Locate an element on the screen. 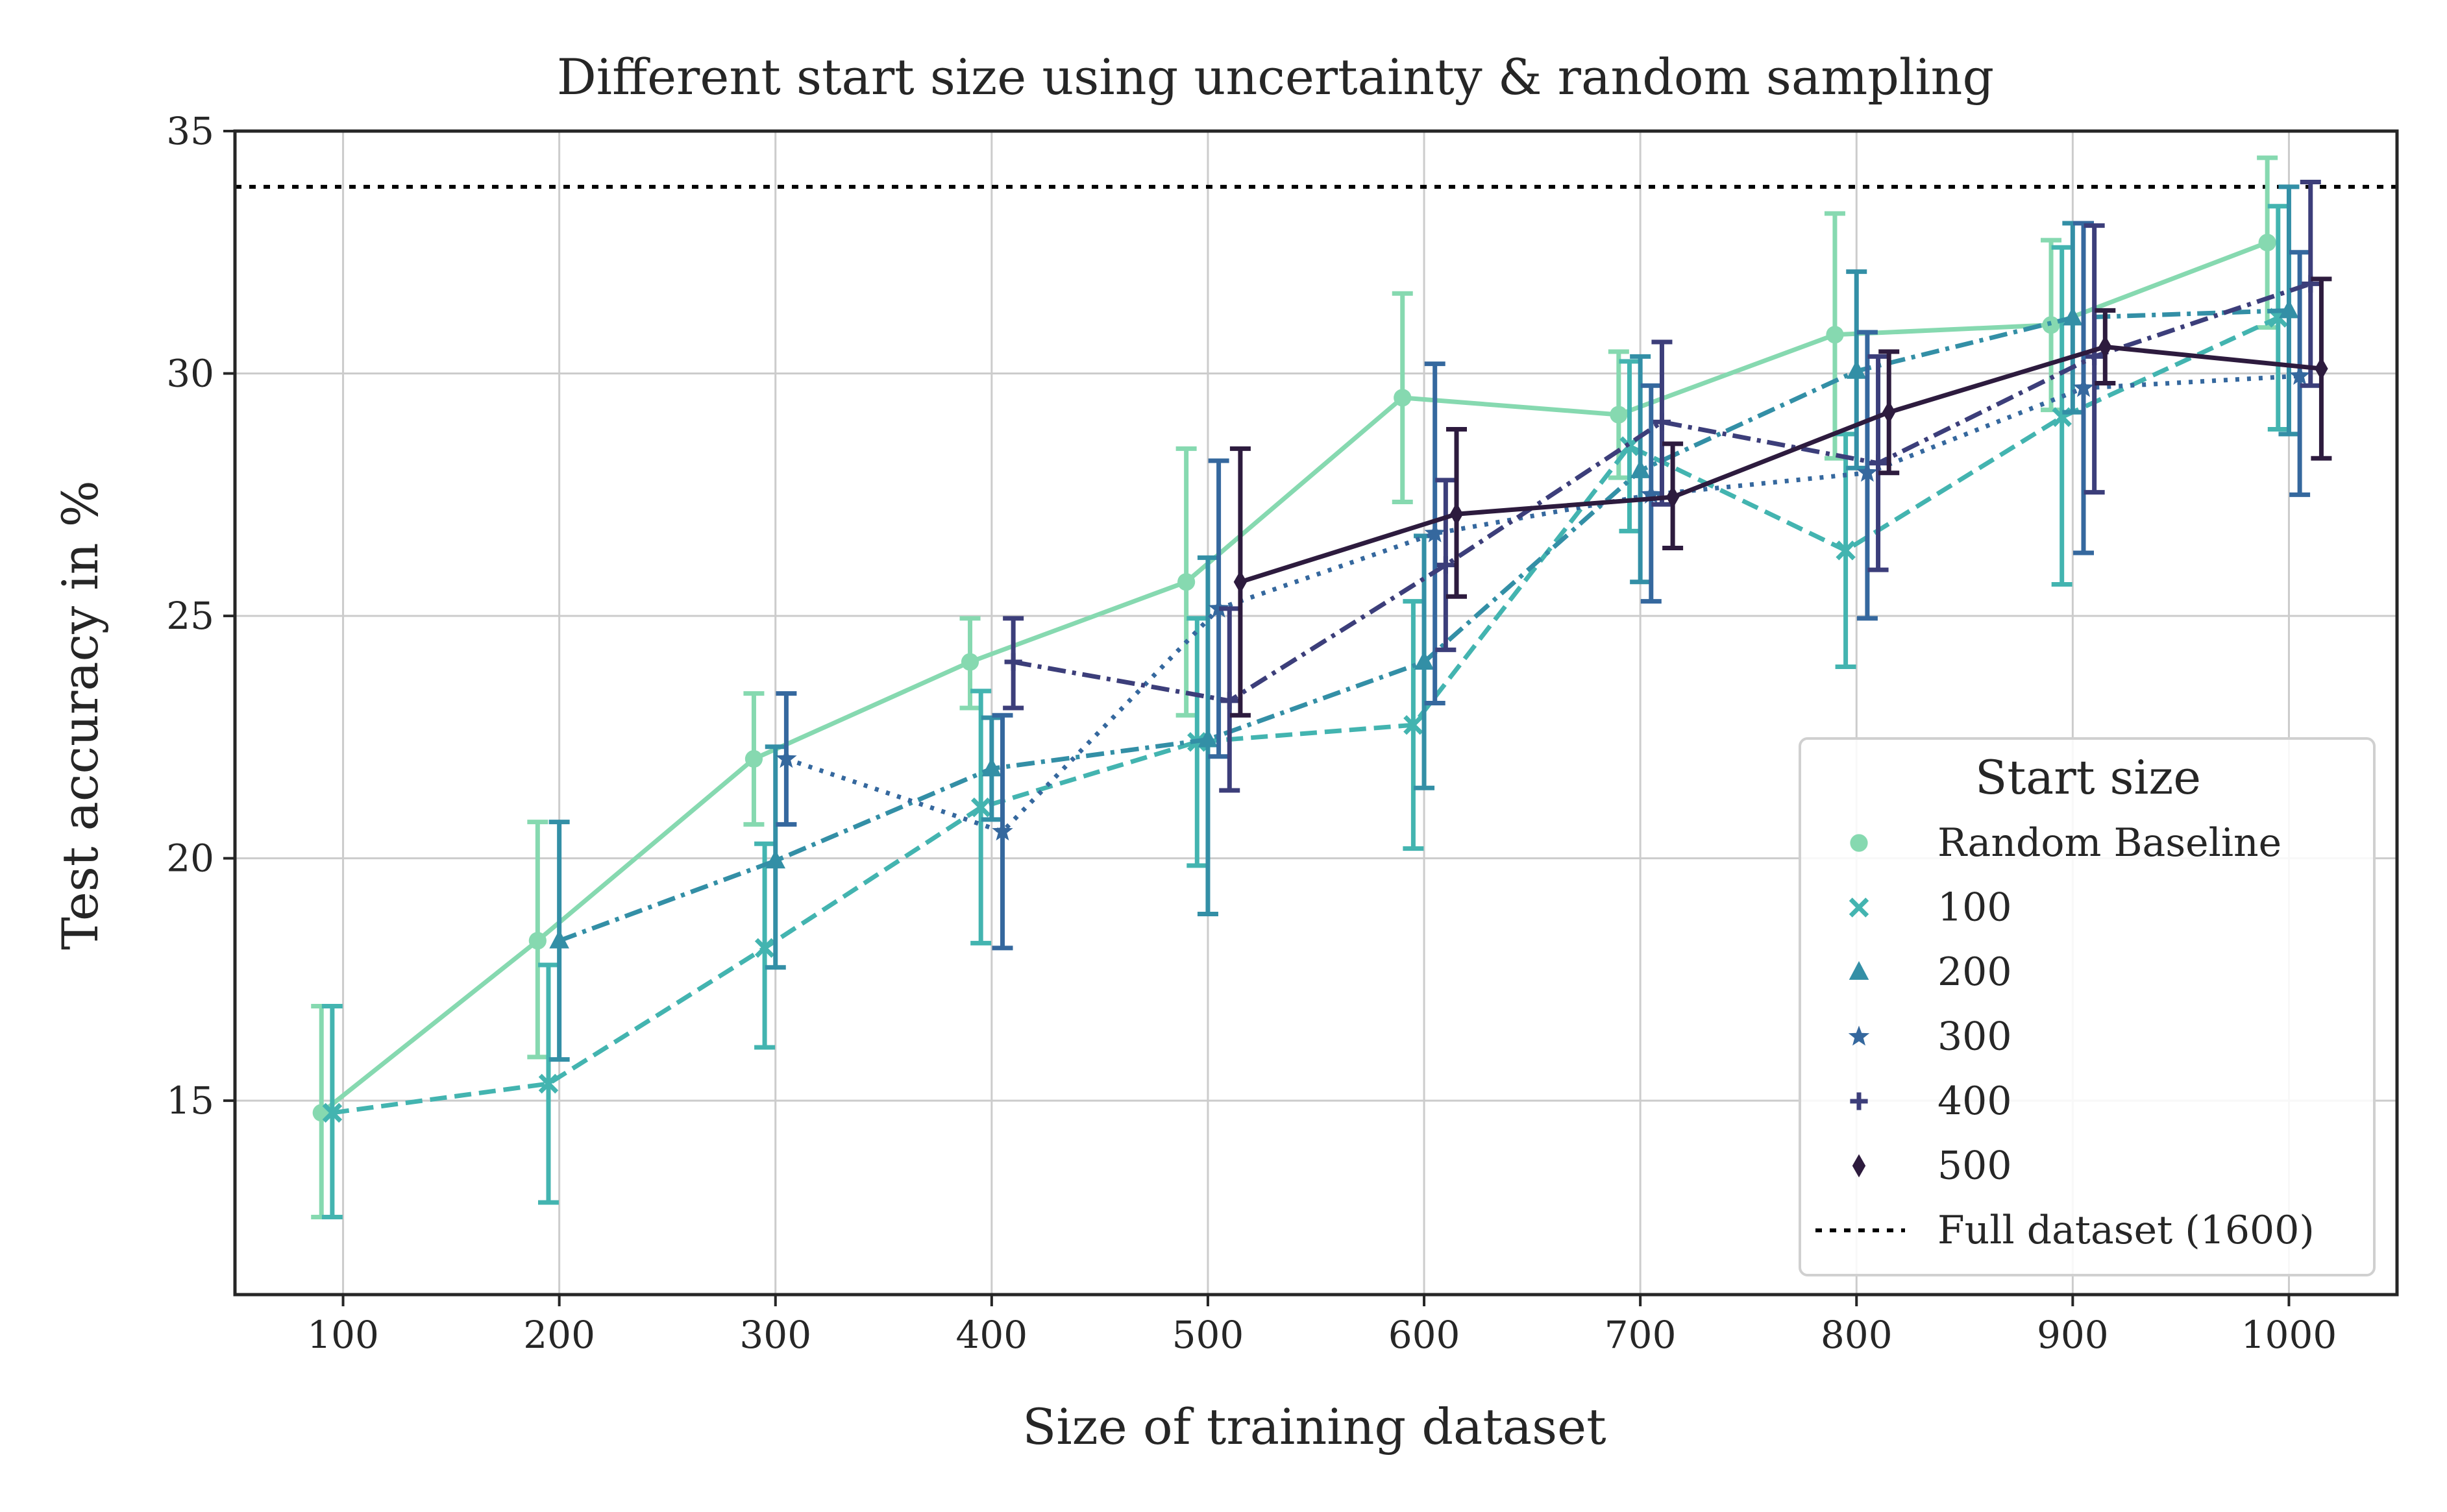  legend-item: 200 is located at coordinates (1930, 972).